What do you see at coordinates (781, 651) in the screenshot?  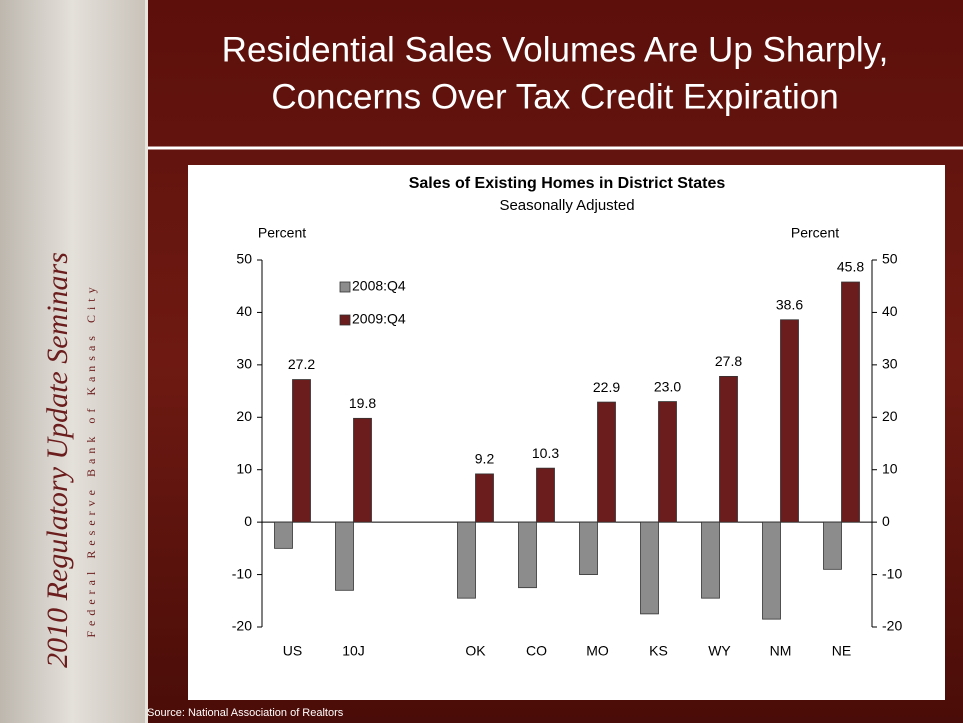 I see `x-tick-label: NM` at bounding box center [781, 651].